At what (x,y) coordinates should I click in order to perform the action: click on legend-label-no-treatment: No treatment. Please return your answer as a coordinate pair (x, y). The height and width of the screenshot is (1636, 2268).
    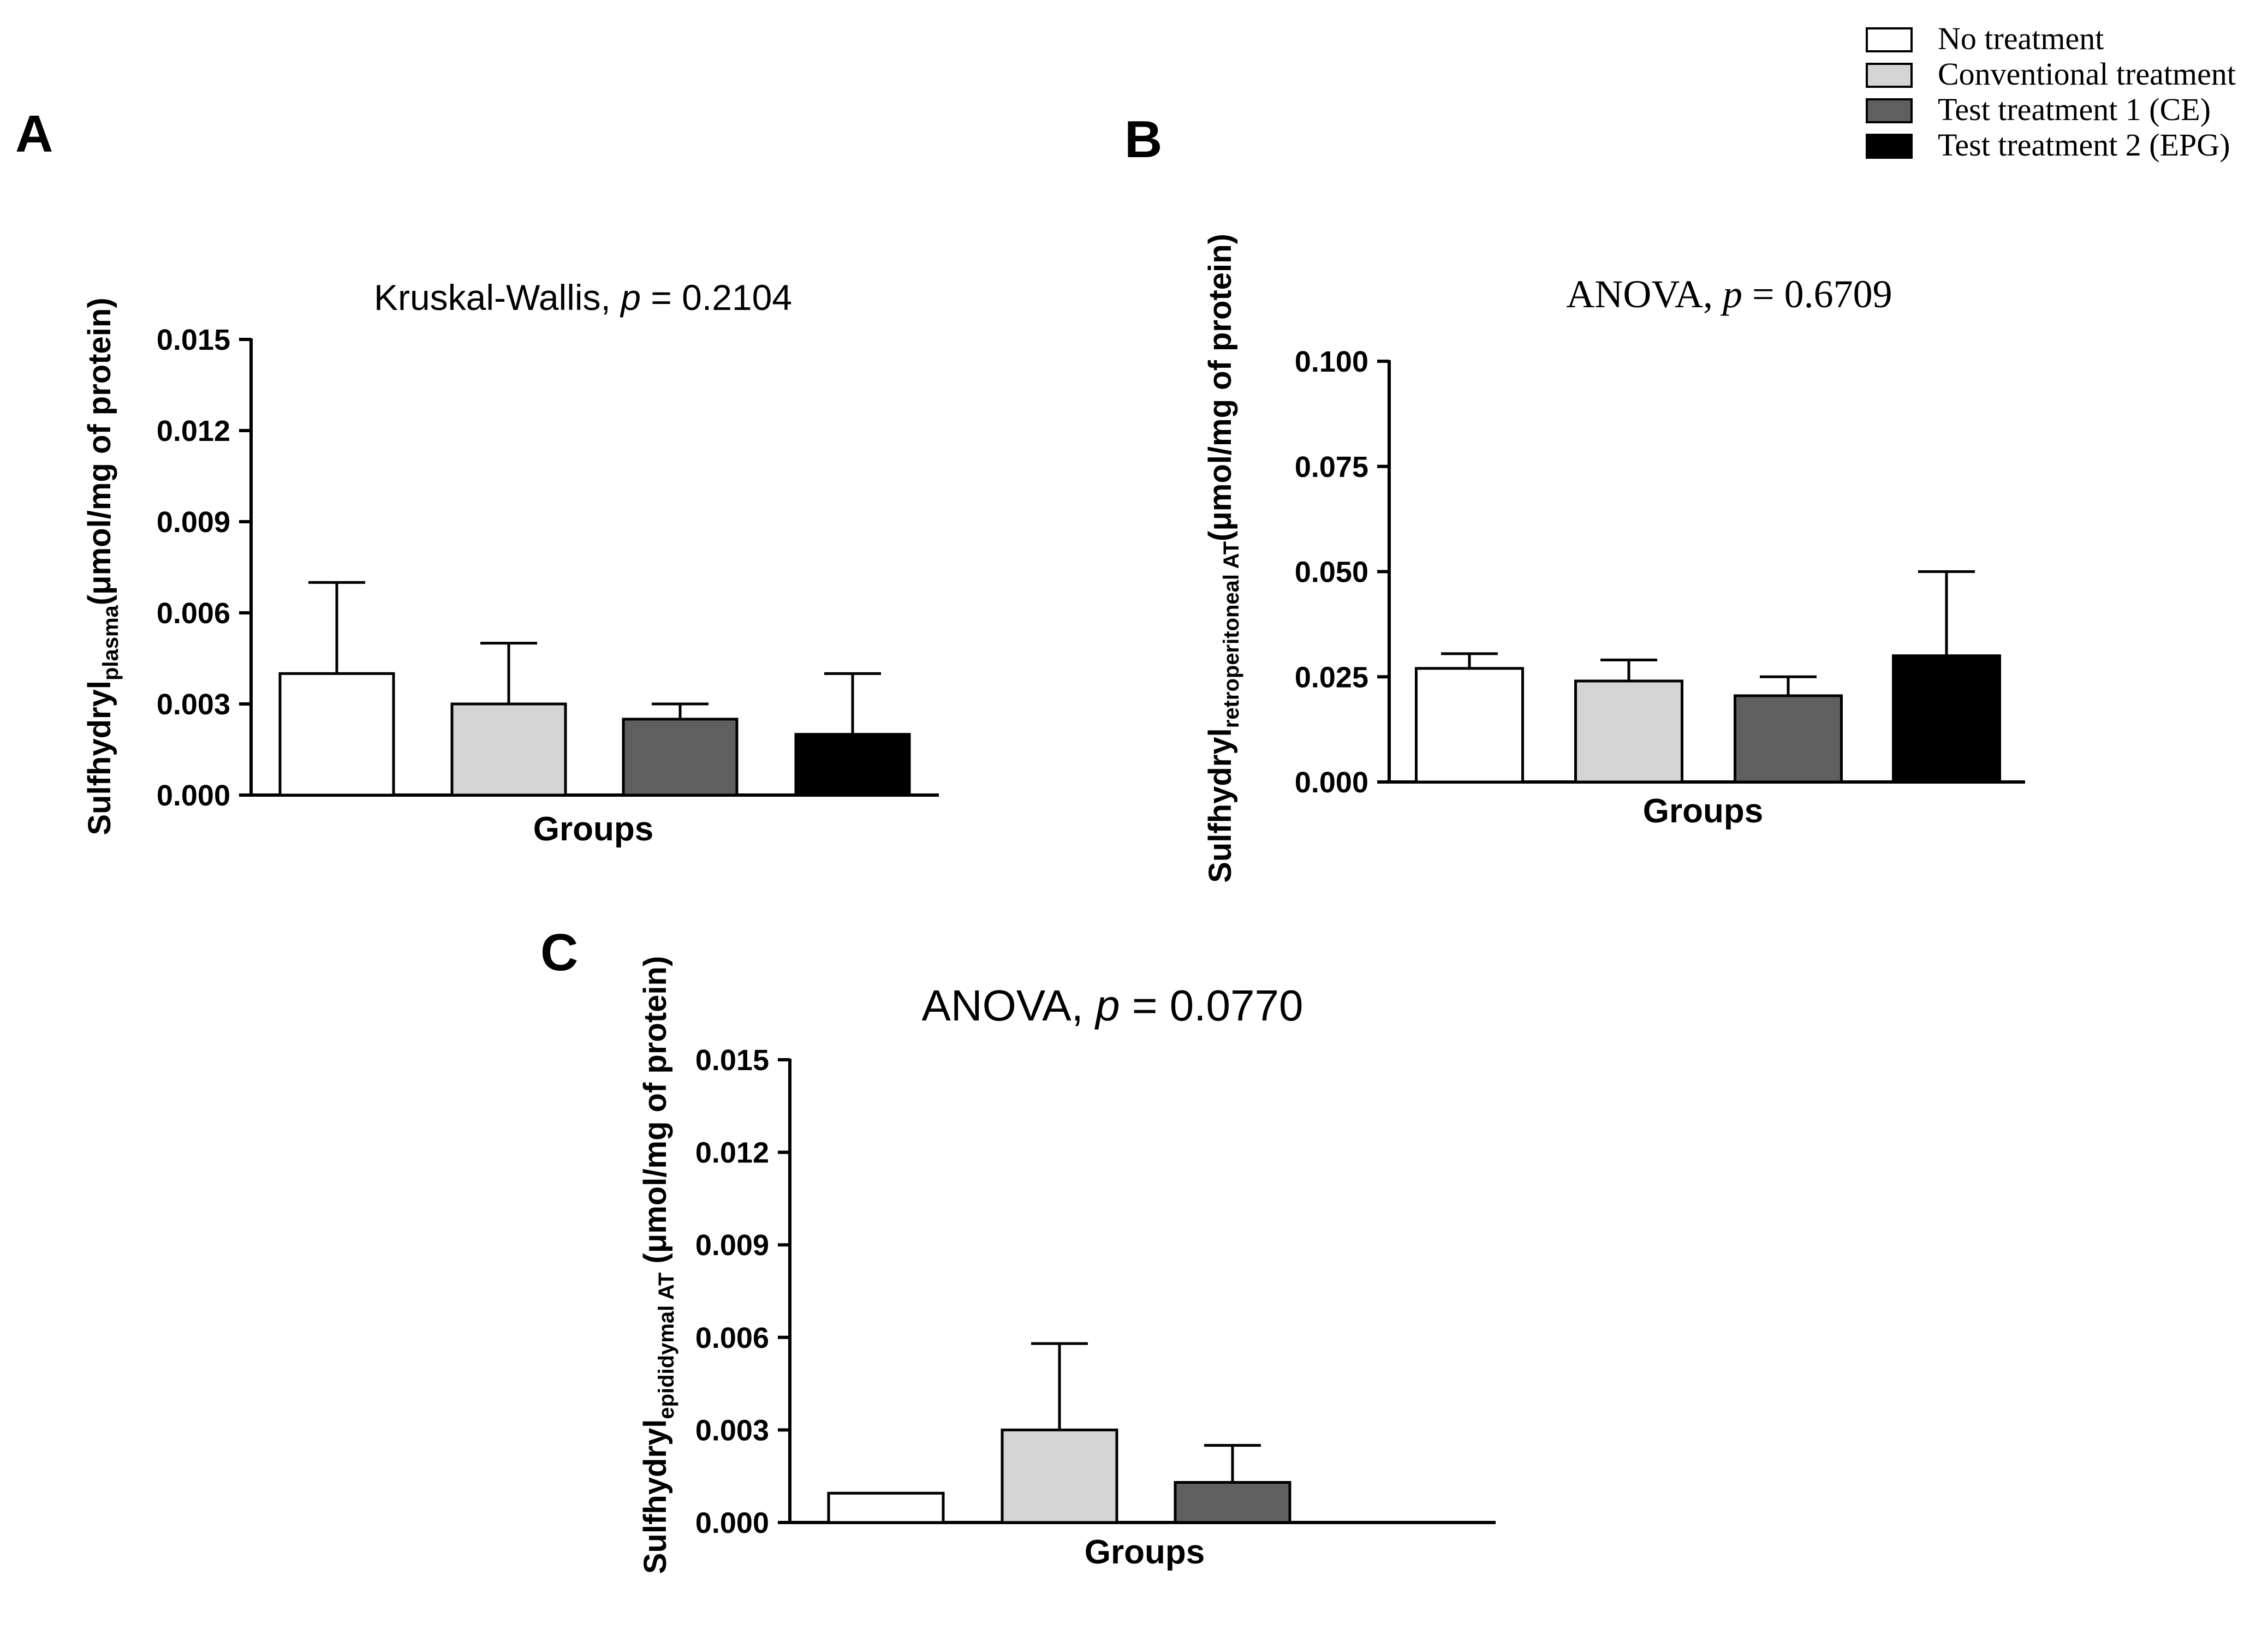
    Looking at the image, I should click on (2021, 39).